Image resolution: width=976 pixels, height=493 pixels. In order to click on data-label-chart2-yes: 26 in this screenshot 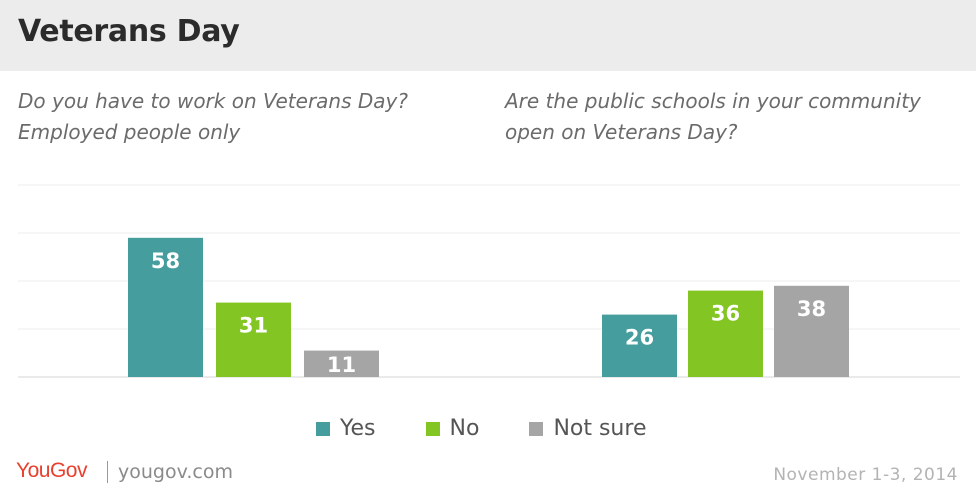, I will do `click(639, 338)`.